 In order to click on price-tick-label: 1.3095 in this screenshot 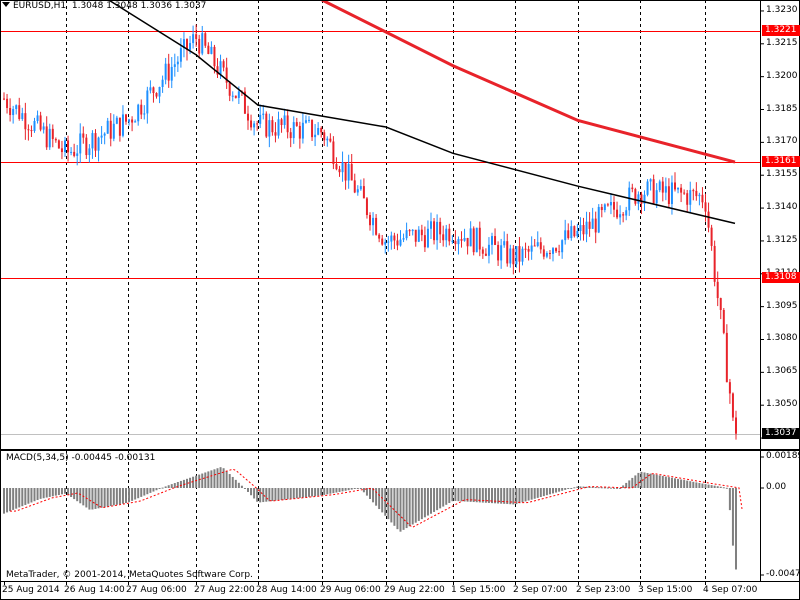, I will do `click(782, 305)`.